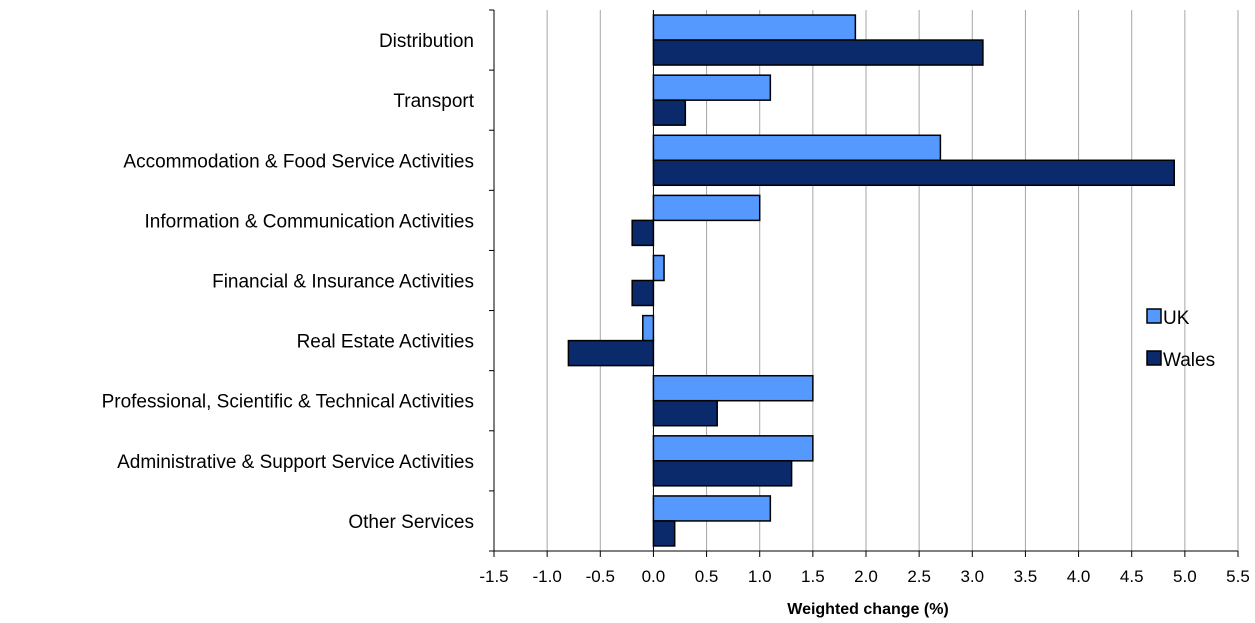 This screenshot has height=623, width=1255. What do you see at coordinates (760, 576) in the screenshot?
I see `x-tick-label: 1.0` at bounding box center [760, 576].